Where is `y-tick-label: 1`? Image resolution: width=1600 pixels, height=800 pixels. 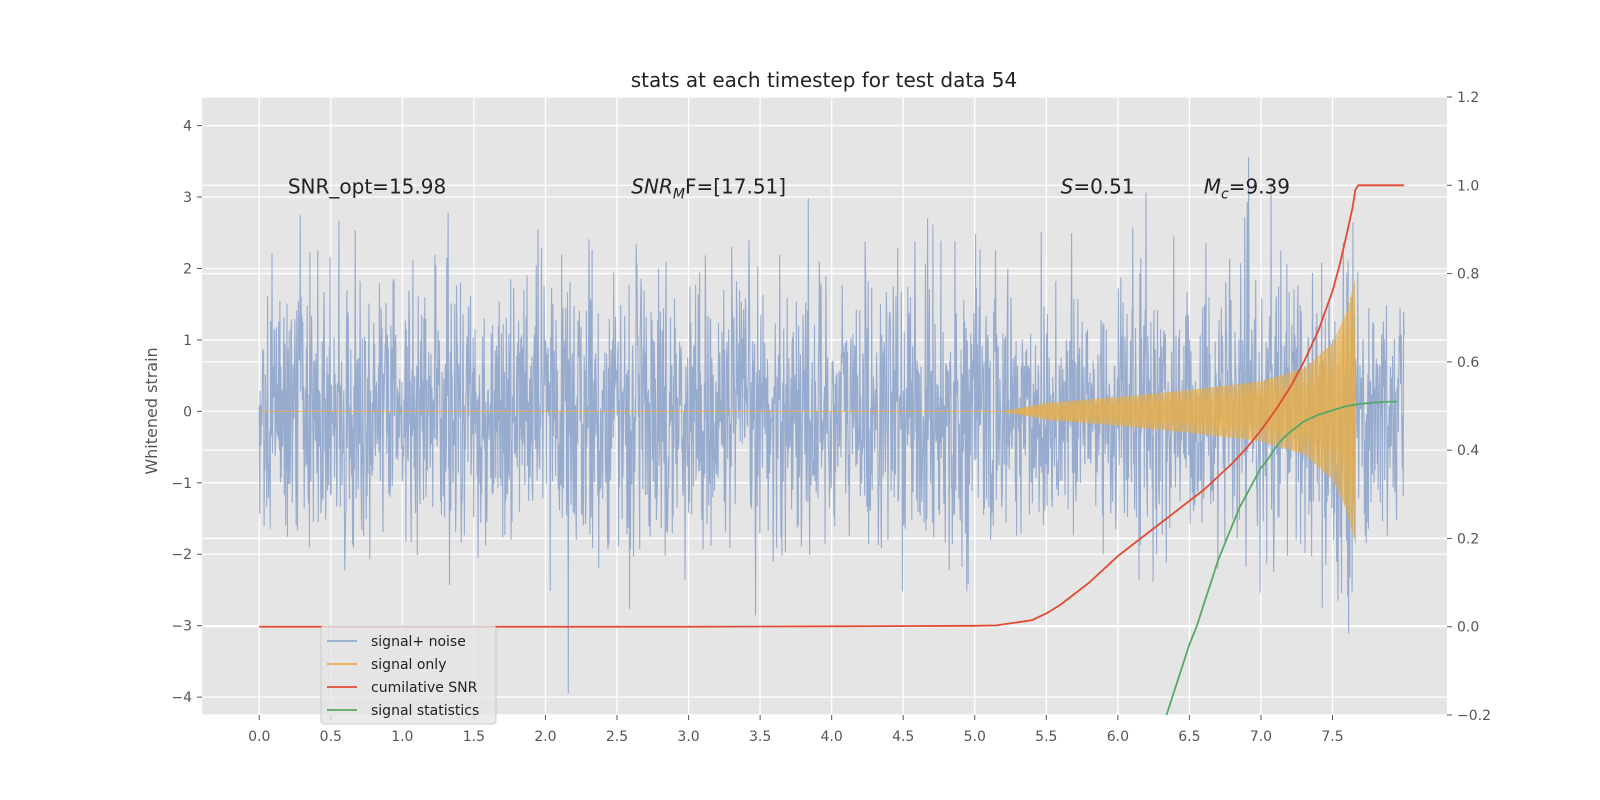
y-tick-label: 1 is located at coordinates (187, 341).